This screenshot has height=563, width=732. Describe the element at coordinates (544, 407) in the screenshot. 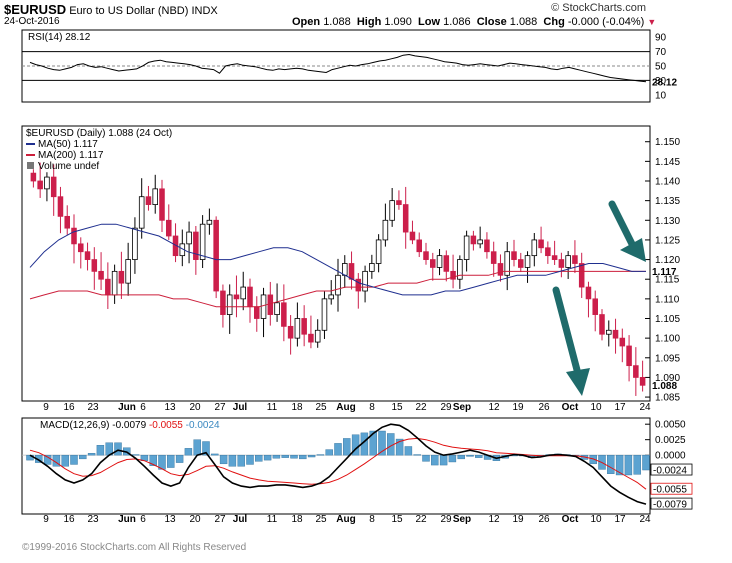

I see `x-tick-label: 26` at that location.